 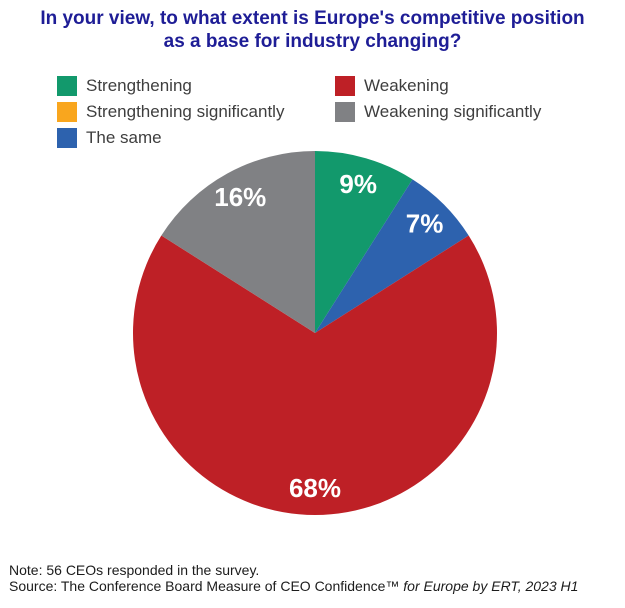 I want to click on legend-item-strengthening: Strengthening, so click(x=170, y=86).